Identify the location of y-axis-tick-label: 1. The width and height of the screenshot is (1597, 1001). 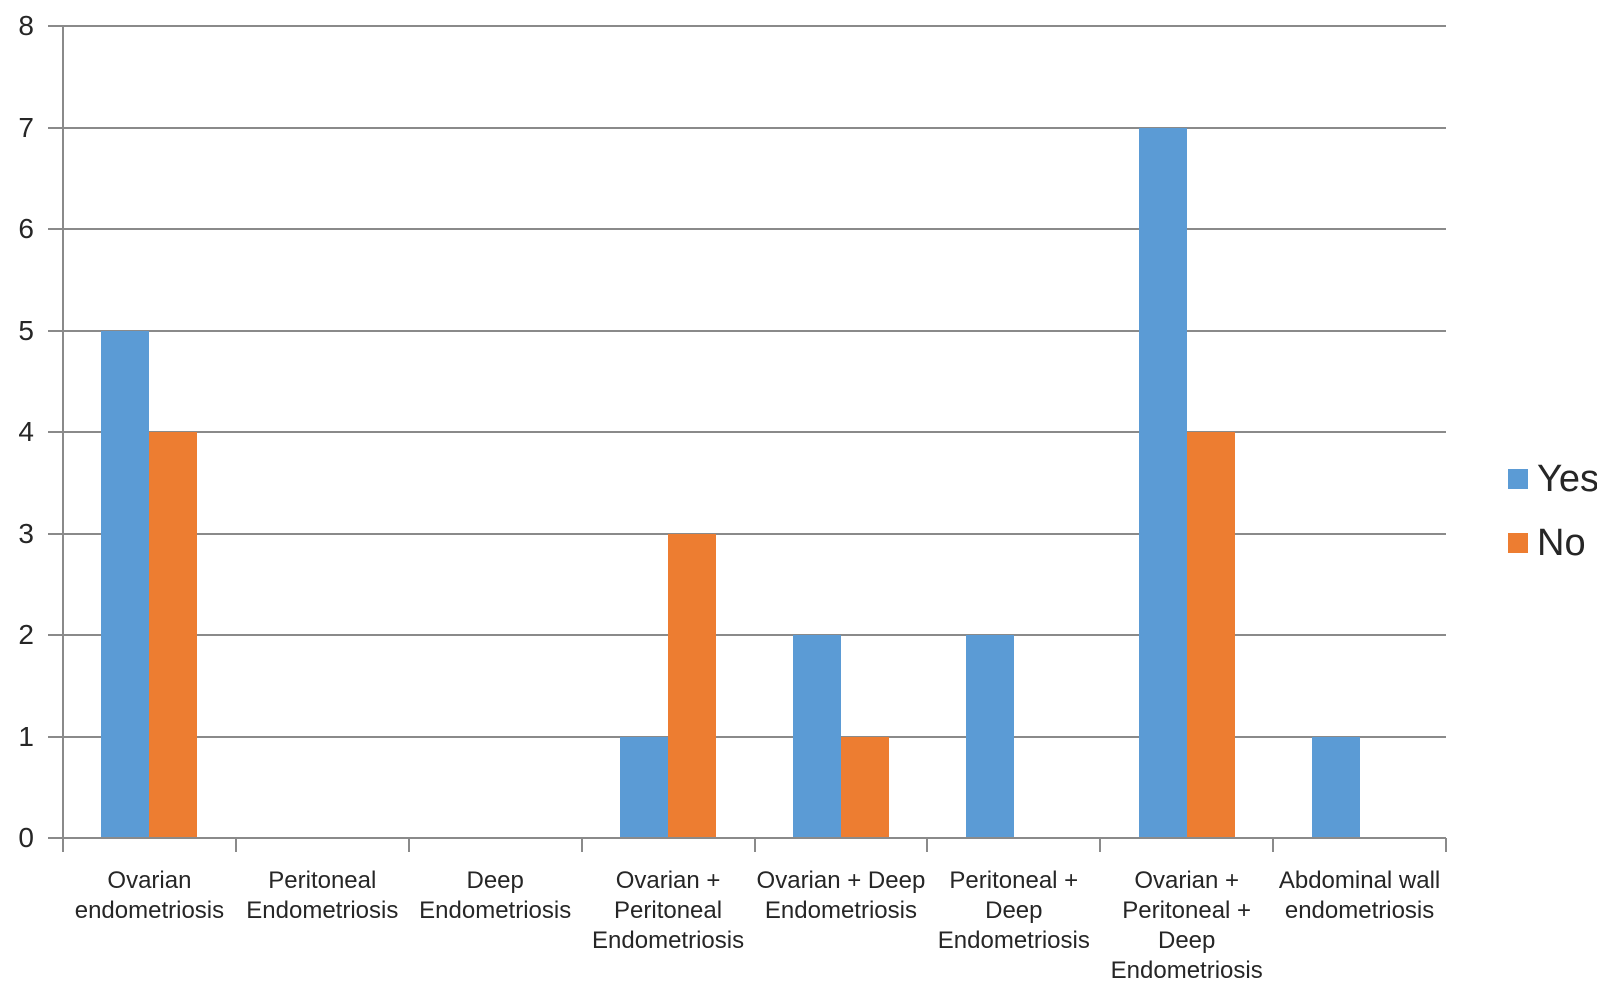
(26, 736).